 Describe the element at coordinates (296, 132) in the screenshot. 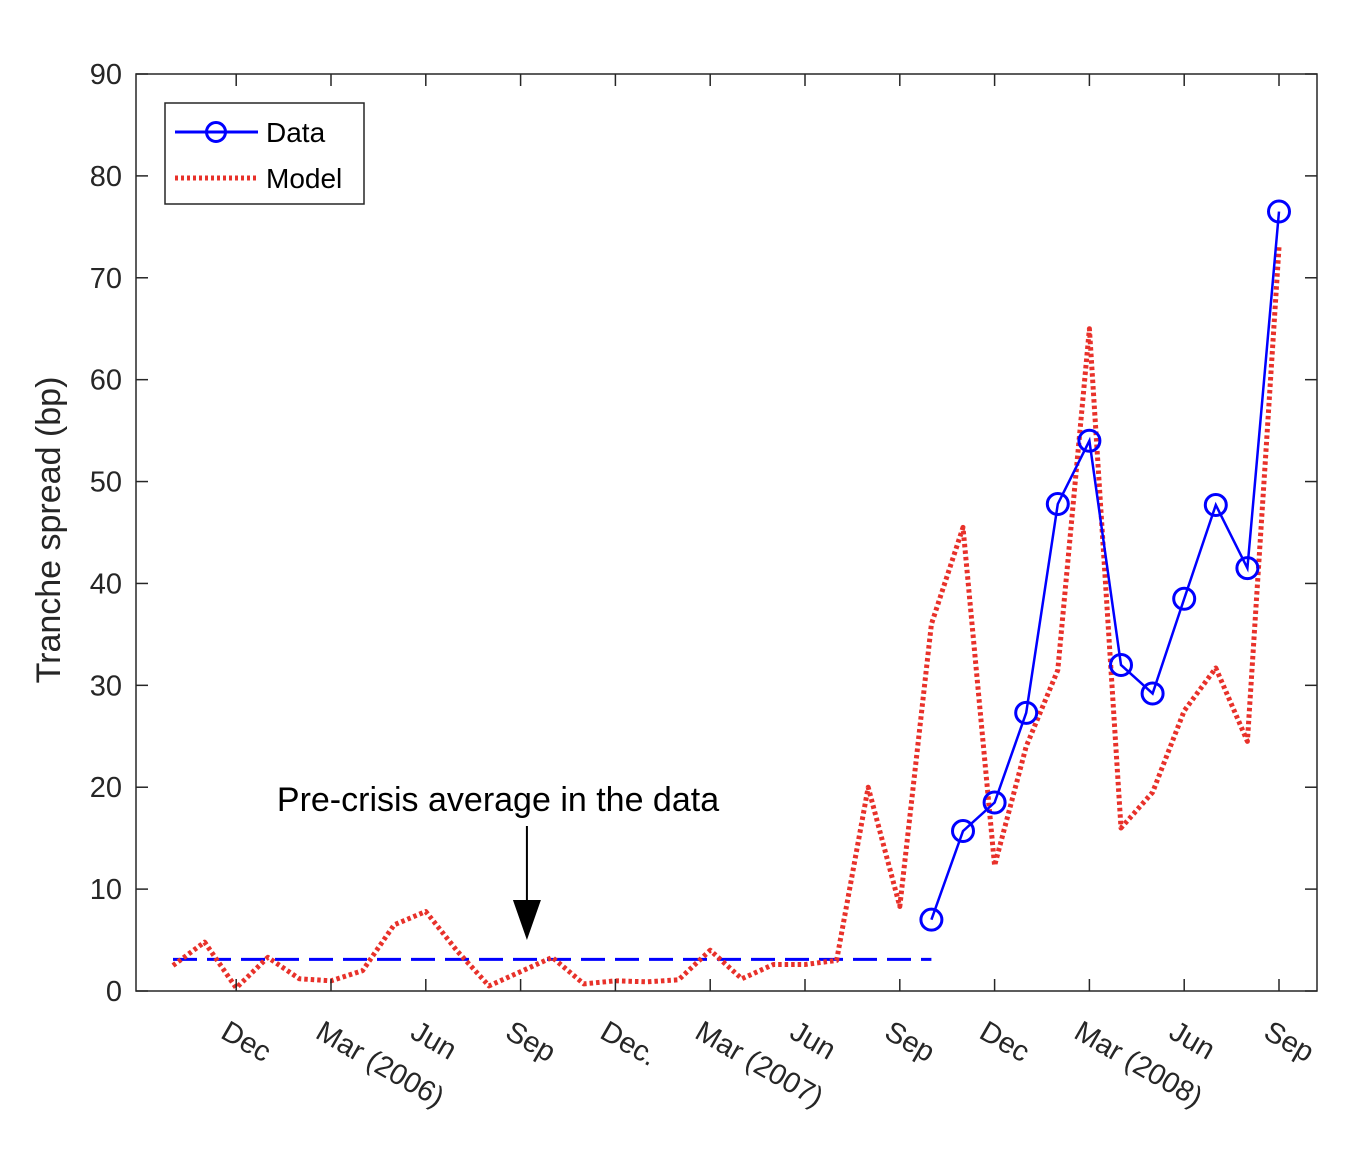

I see `legend-label-data: Data` at that location.